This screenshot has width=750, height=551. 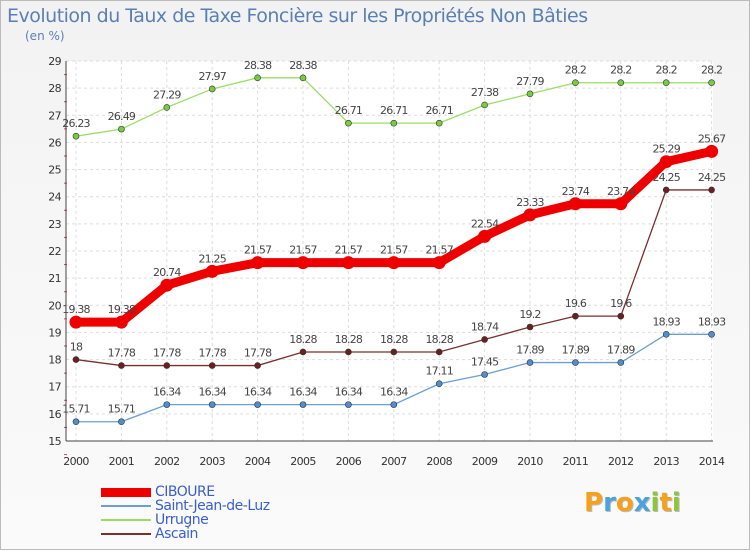 I want to click on data-label-ciboure: 21.25, so click(x=212, y=258).